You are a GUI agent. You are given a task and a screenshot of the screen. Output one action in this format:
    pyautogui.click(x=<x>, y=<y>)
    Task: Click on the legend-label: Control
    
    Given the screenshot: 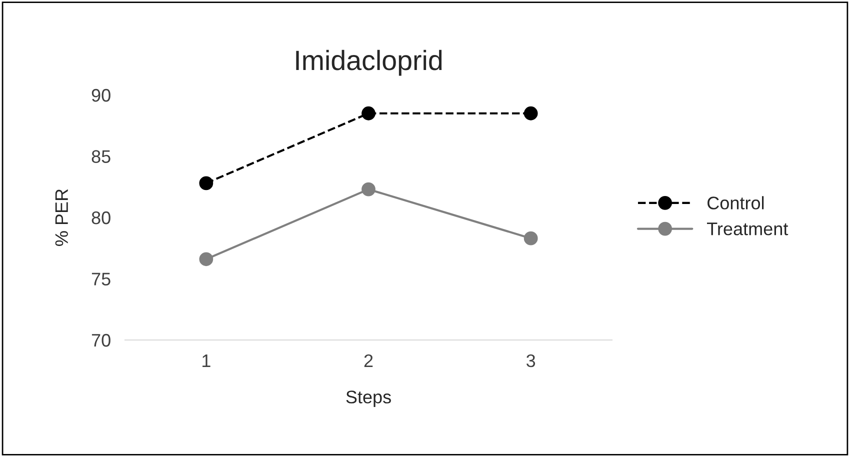 What is the action you would take?
    pyautogui.click(x=736, y=203)
    